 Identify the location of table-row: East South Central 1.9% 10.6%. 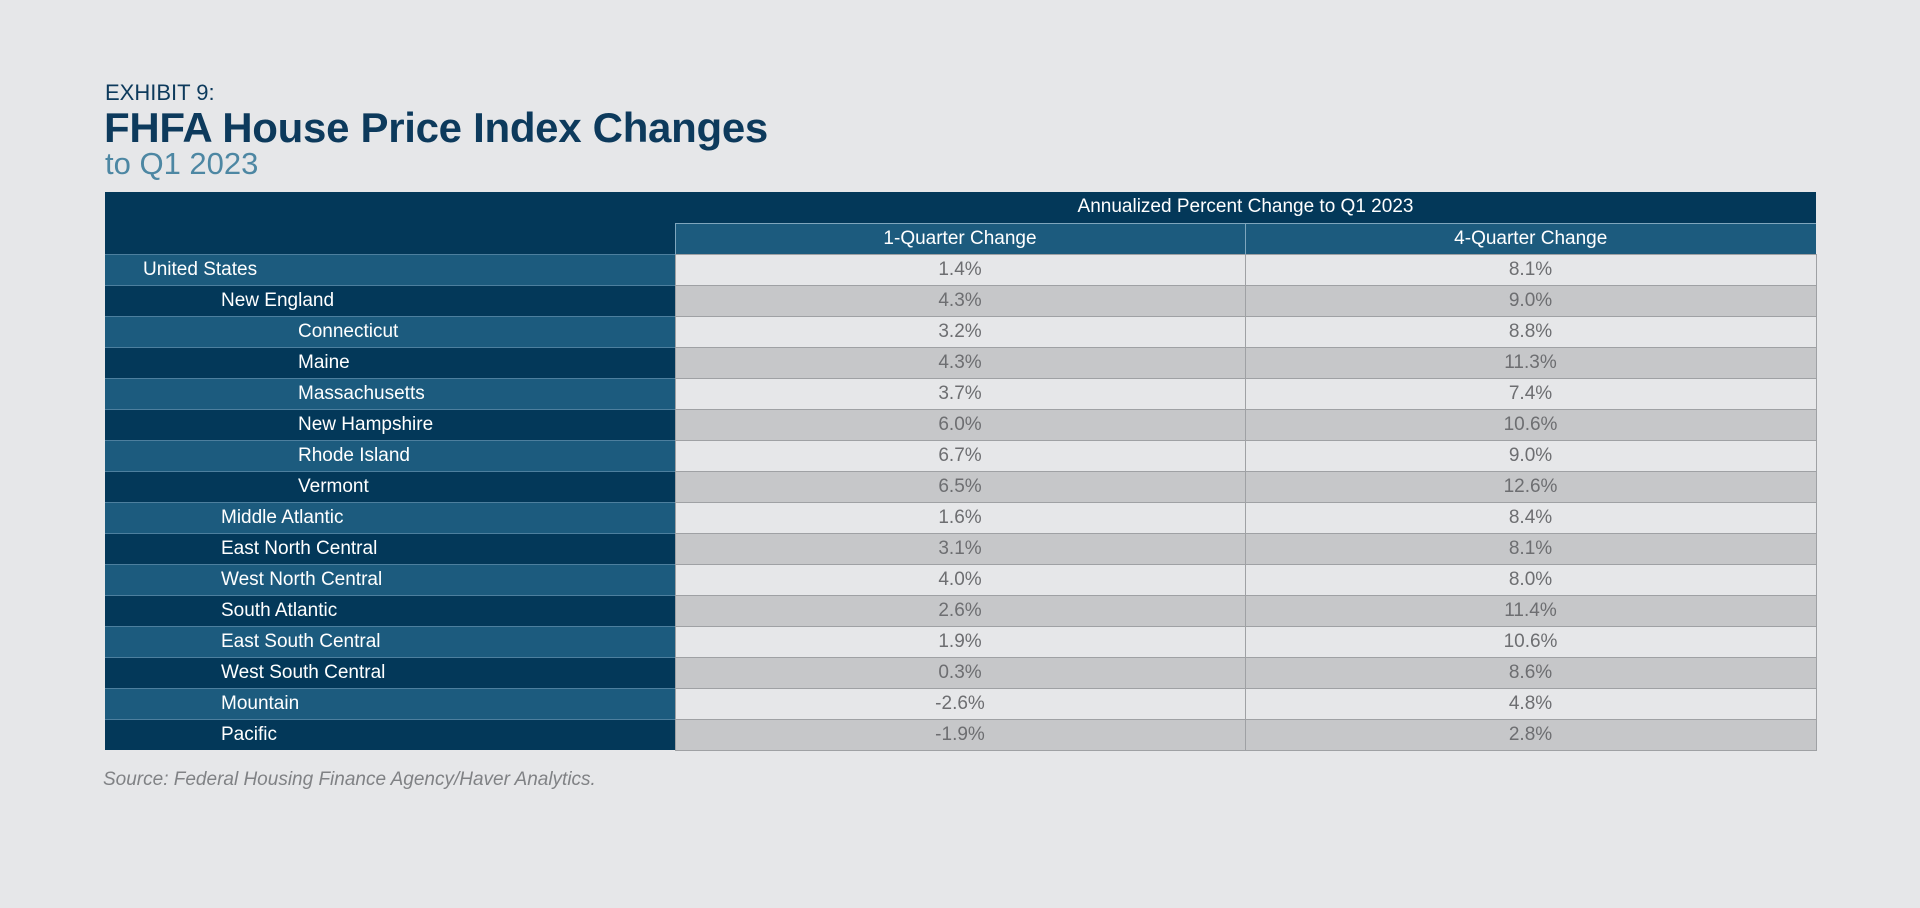
(961, 641).